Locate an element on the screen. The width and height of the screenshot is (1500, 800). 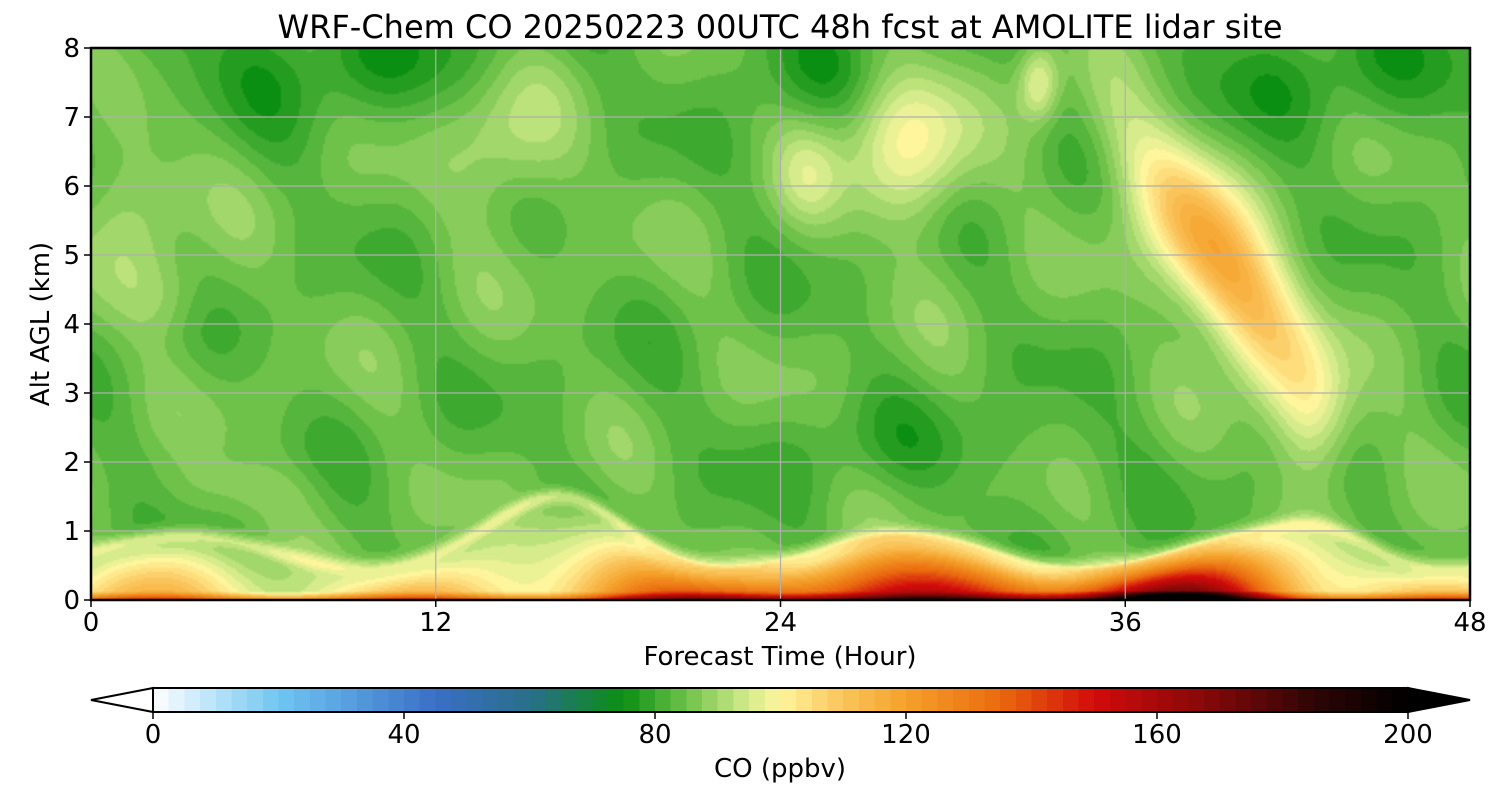
x-axis-label: Forecast Time (Hour) is located at coordinates (779, 657).